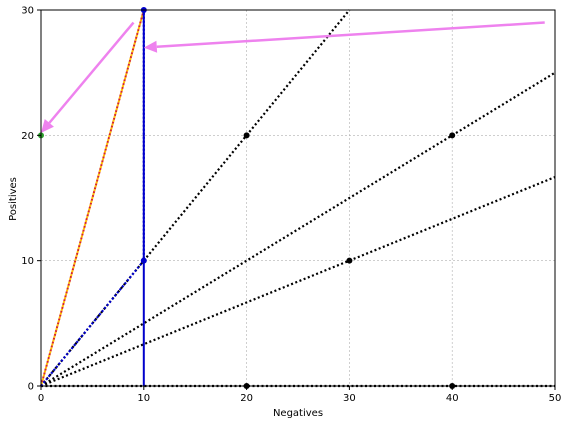  What do you see at coordinates (27, 136) in the screenshot?
I see `y-tick-label-2: 20` at bounding box center [27, 136].